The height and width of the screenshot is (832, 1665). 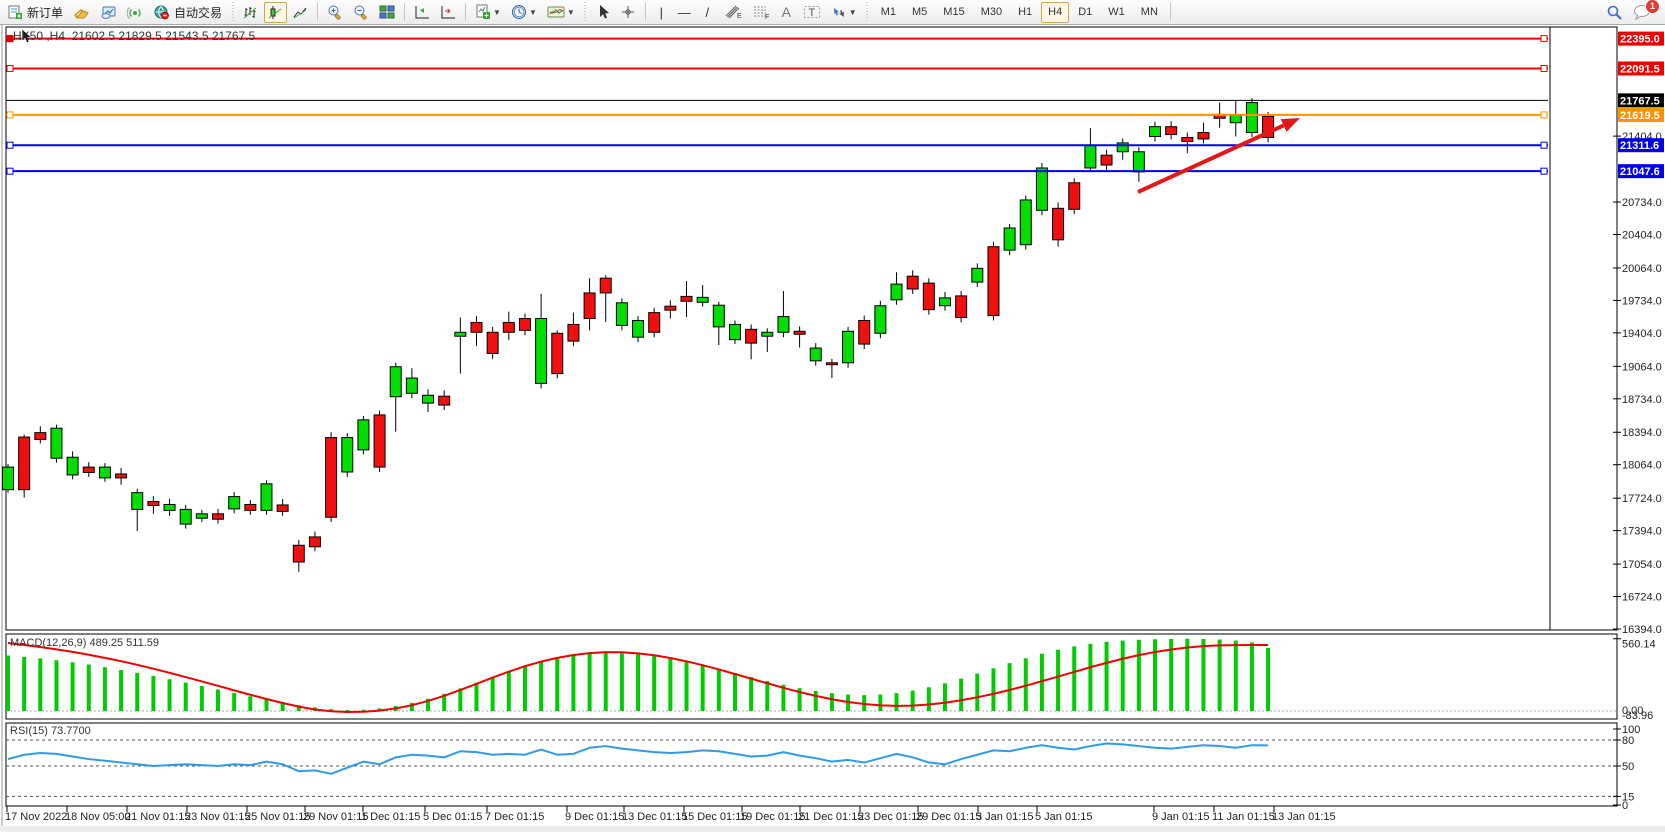 I want to click on timeframe-mn-button: MN, so click(x=1149, y=12).